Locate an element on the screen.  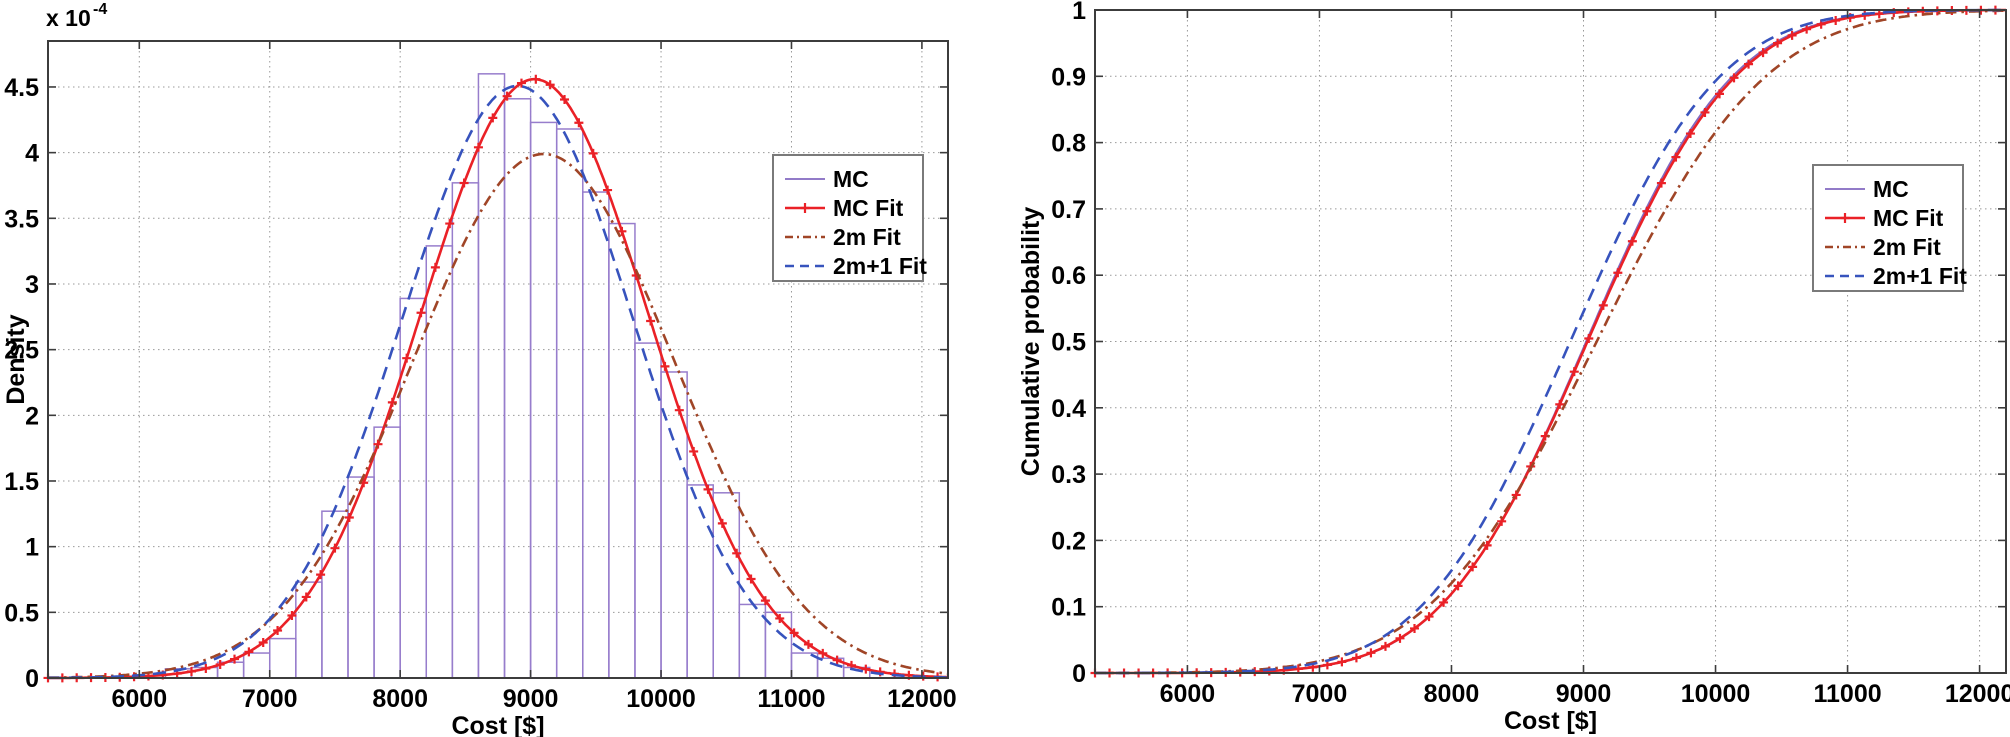
y-tick-label: 4.5 is located at coordinates (21, 88).